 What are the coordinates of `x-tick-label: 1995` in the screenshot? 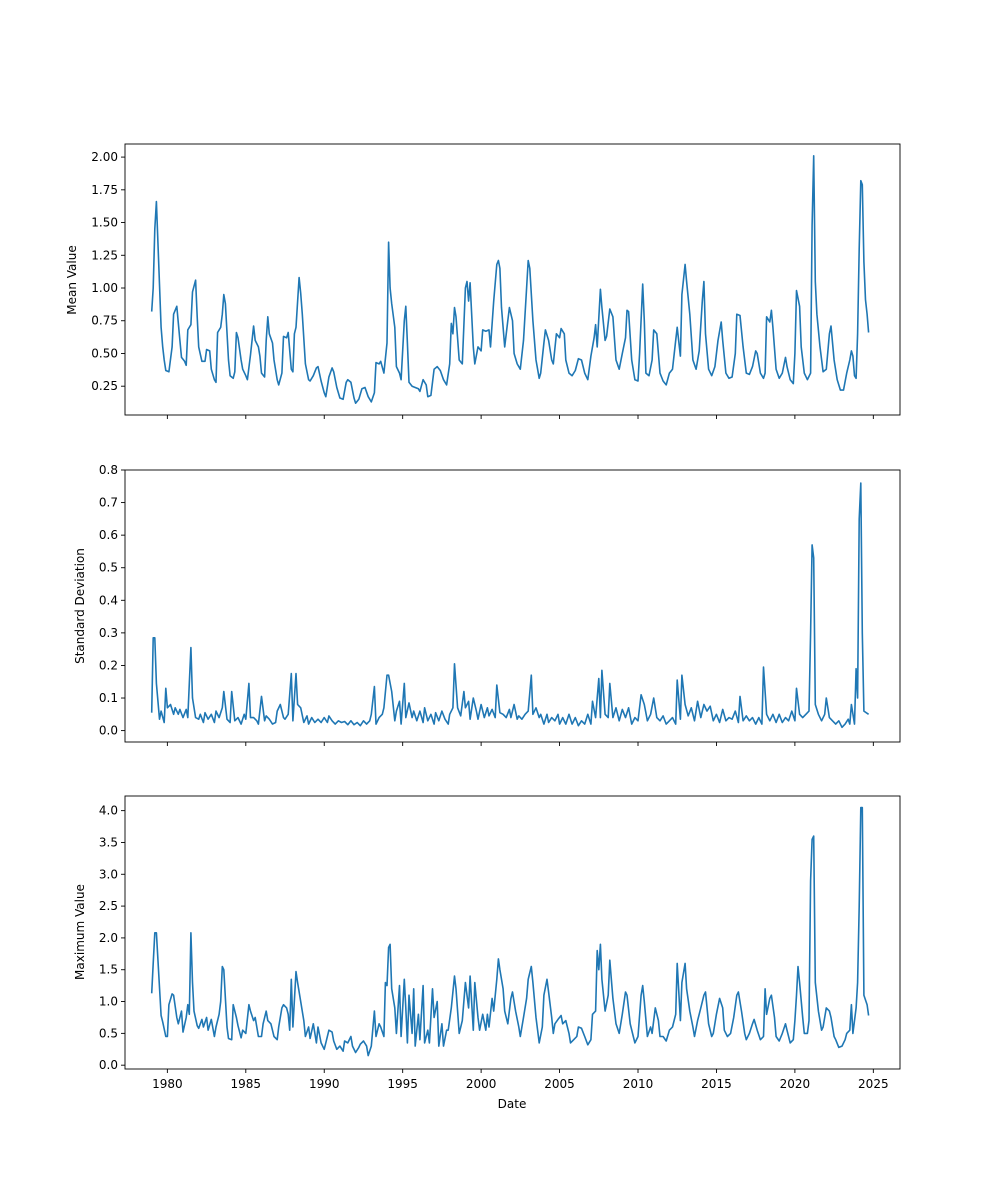 It's located at (402, 1084).